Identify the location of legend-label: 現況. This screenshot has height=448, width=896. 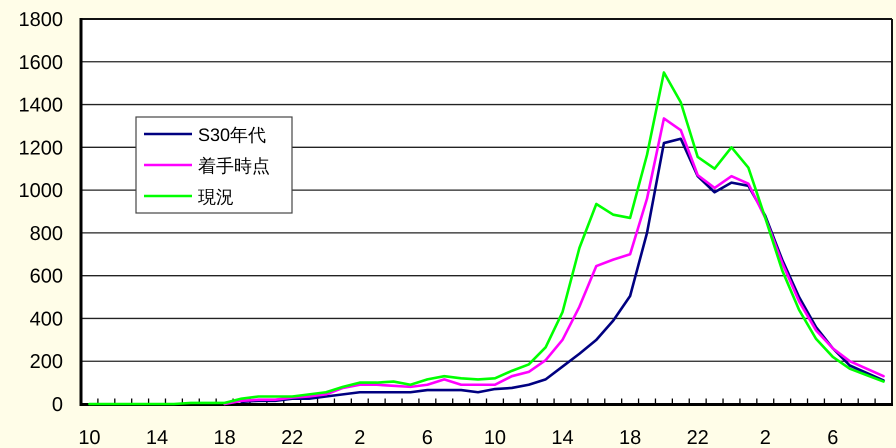
(216, 197).